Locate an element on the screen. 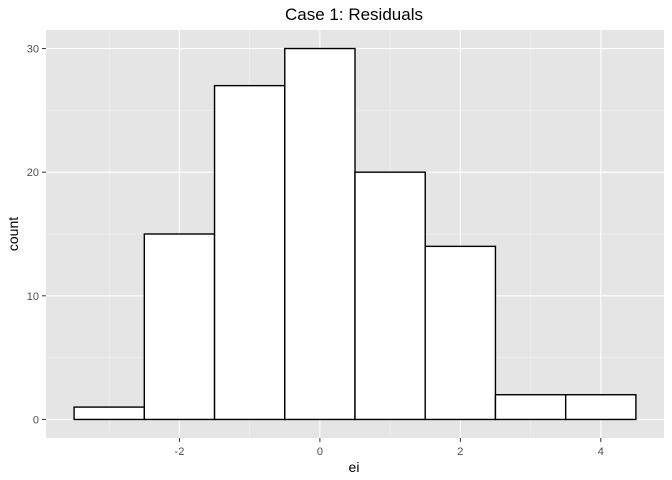 This screenshot has height=480, width=672. x-axis-title: ei is located at coordinates (354, 467).